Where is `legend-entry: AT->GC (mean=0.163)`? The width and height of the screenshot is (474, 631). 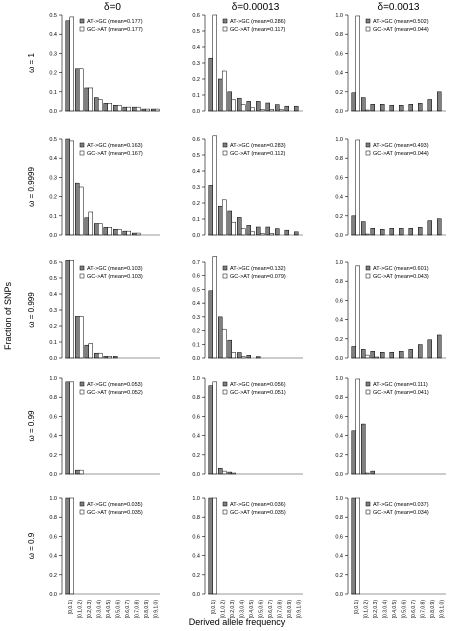
legend-entry: AT->GC (mean=0.163) is located at coordinates (115, 146).